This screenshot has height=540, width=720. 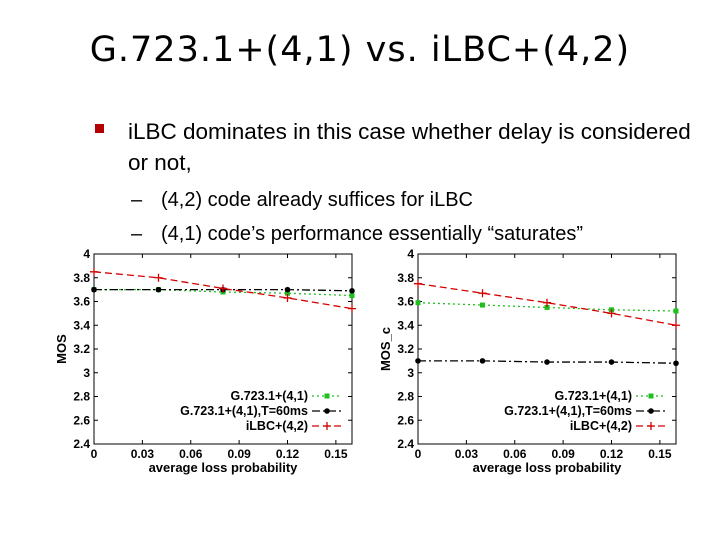 What do you see at coordinates (61, 349) in the screenshot?
I see `y-axis-label: MOS` at bounding box center [61, 349].